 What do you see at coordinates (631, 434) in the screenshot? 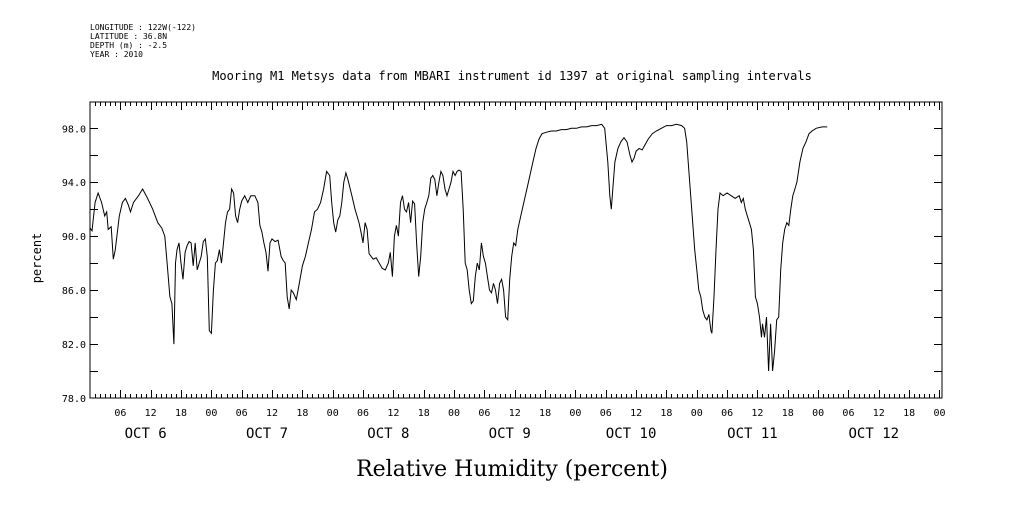
I see `x-day-label: OCT 10` at bounding box center [631, 434].